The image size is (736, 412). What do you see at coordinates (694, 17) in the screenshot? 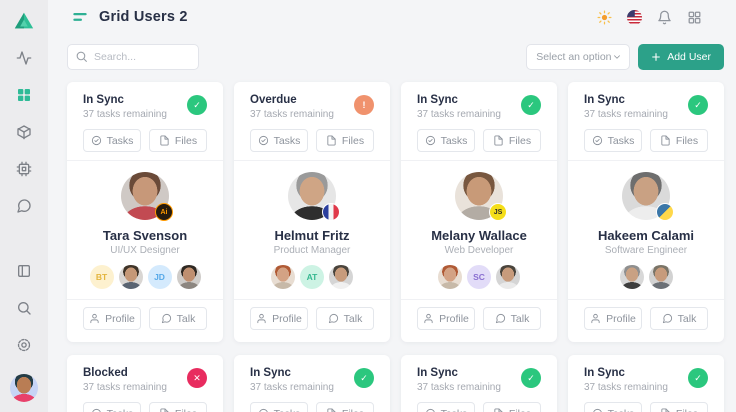
I see `apps-grid-icon` at bounding box center [694, 17].